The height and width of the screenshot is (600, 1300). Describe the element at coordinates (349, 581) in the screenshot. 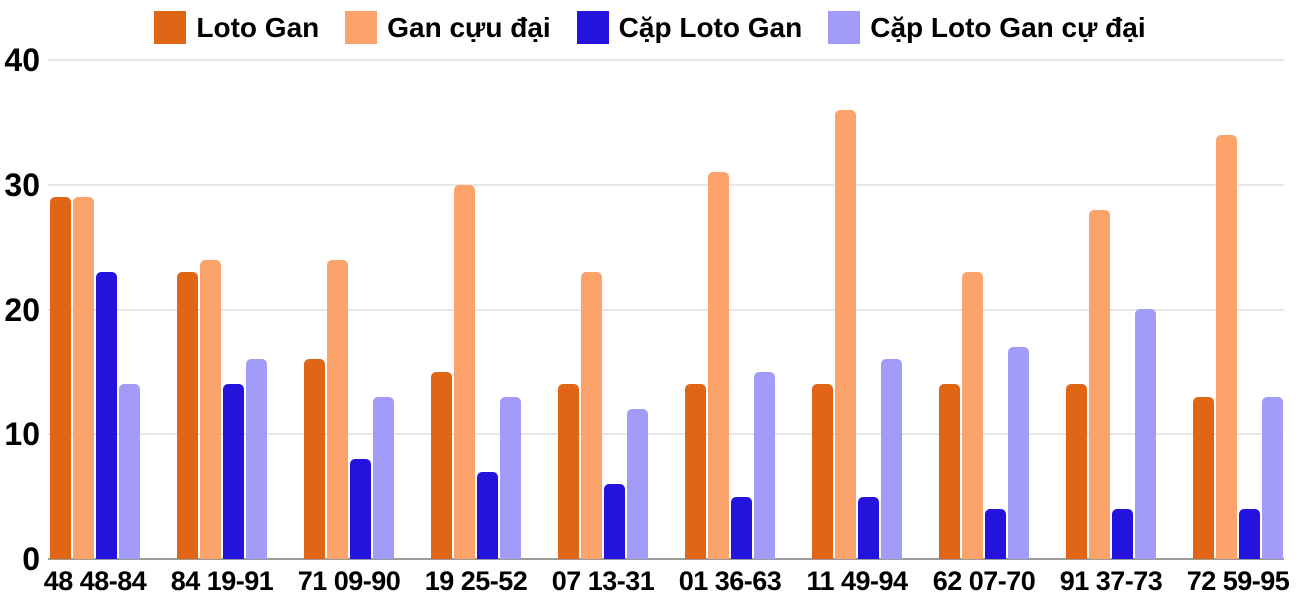

I see `x-tick-label-71-09-90: 71 09-90` at that location.